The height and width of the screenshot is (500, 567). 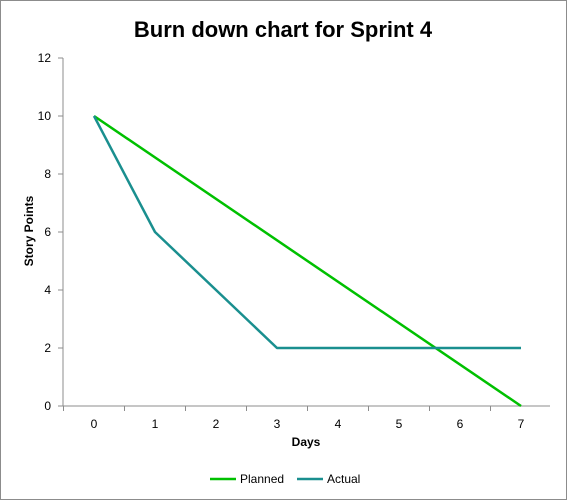 I want to click on y-tick-label: 10, so click(x=45, y=116).